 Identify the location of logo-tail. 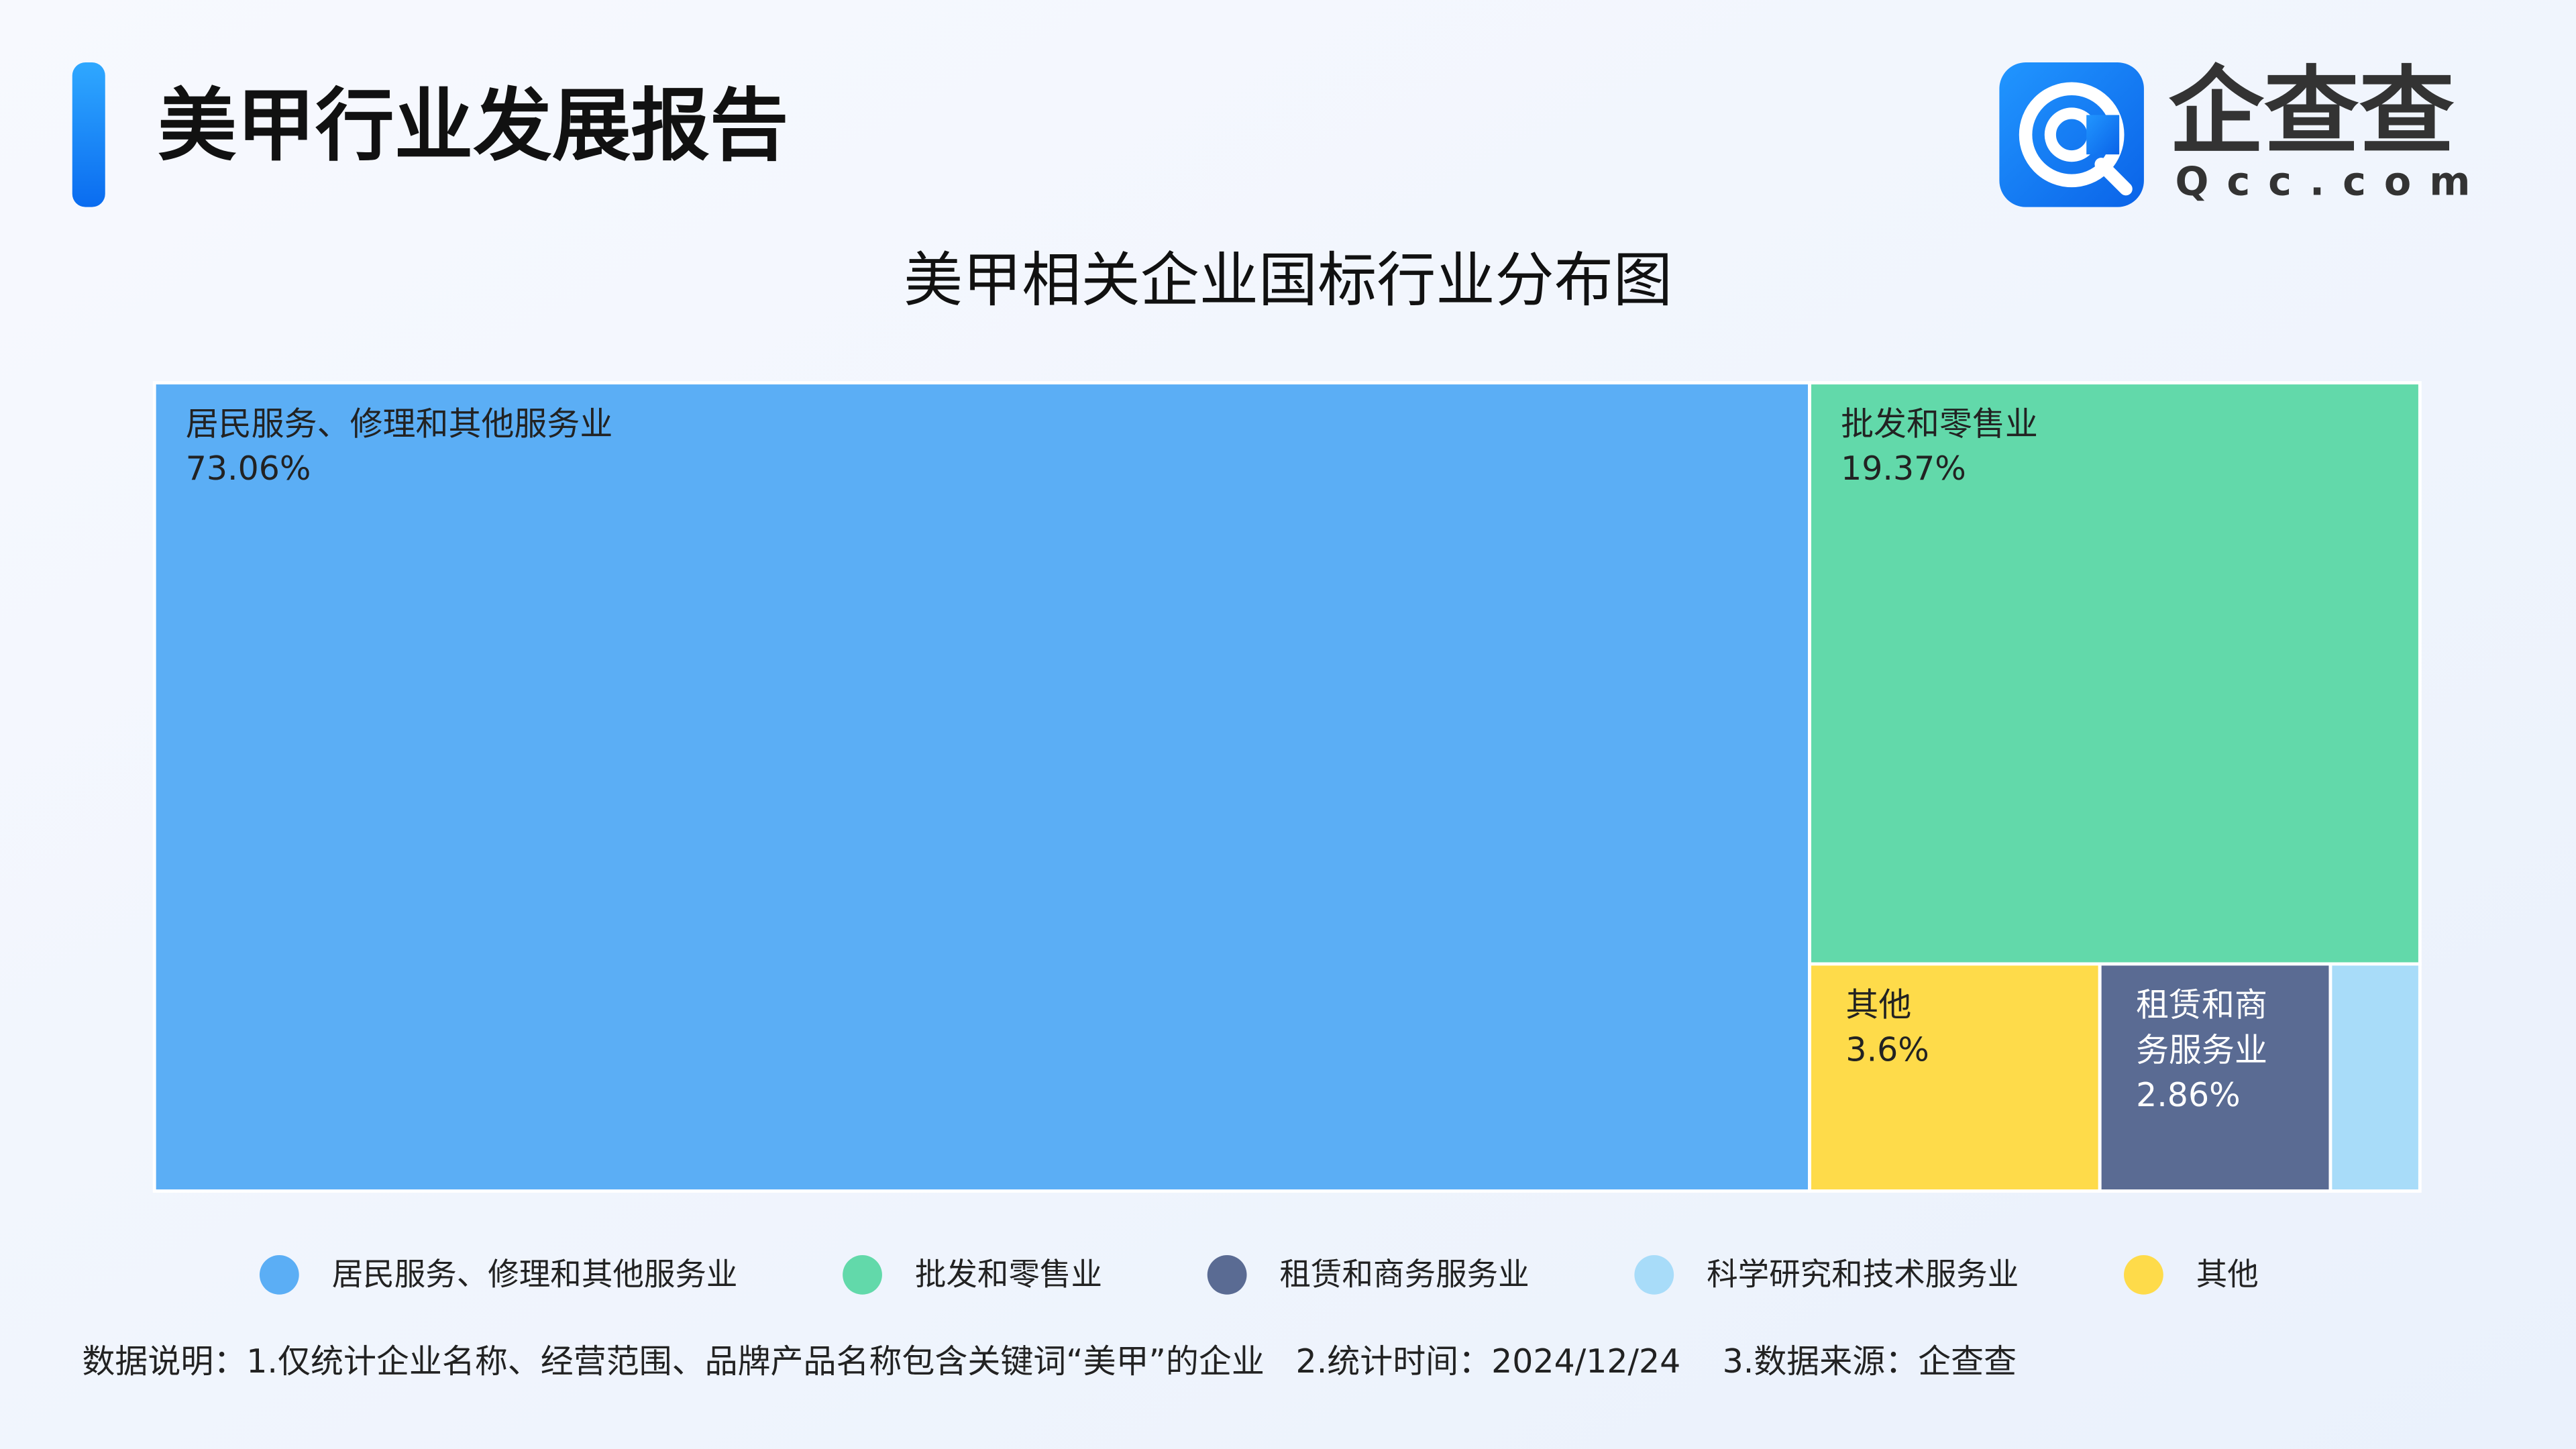
(2113, 177).